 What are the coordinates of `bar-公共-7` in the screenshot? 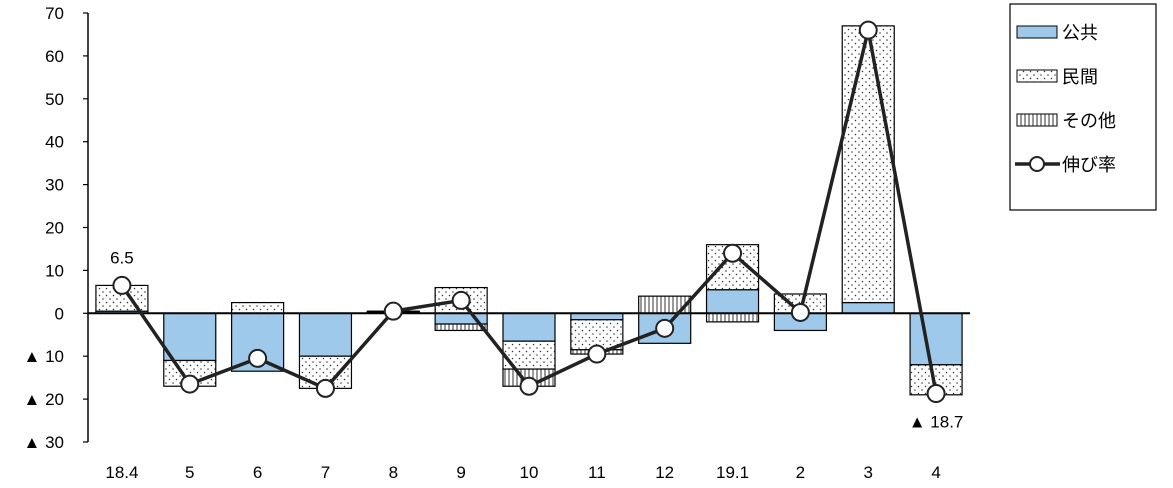 It's located at (325, 334).